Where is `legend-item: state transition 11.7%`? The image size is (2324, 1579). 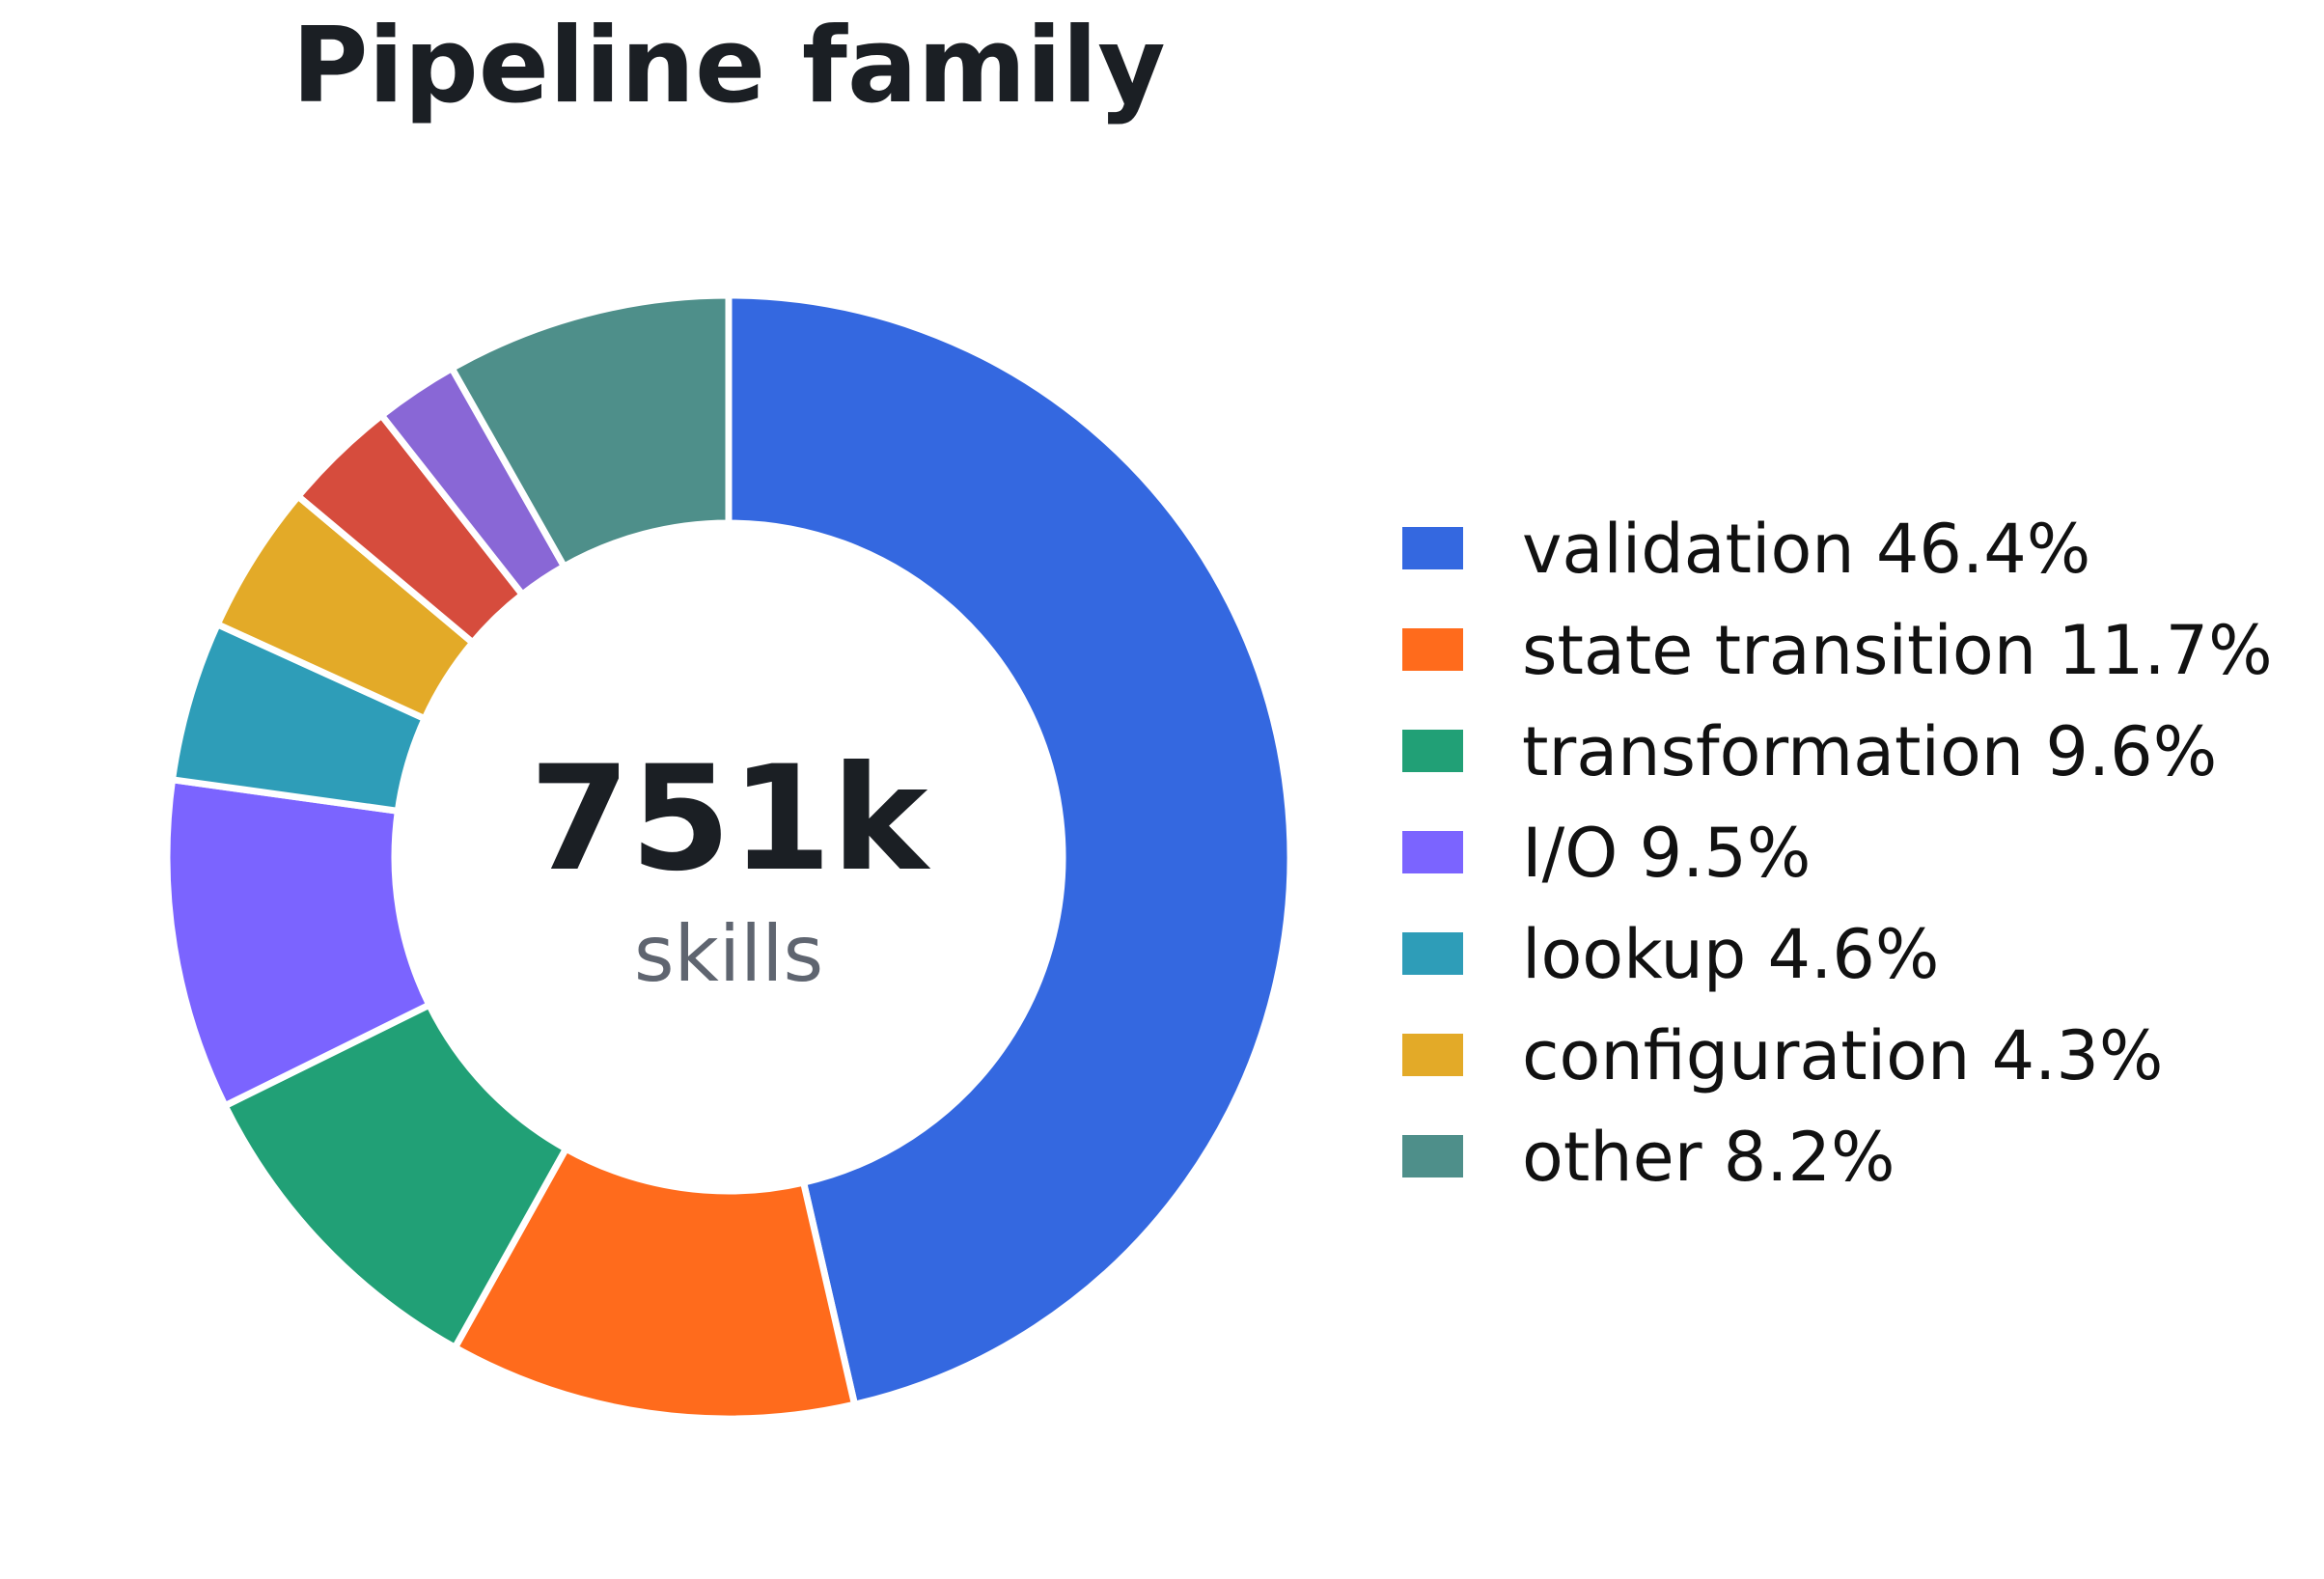
legend-item: state transition 11.7% is located at coordinates (1837, 651).